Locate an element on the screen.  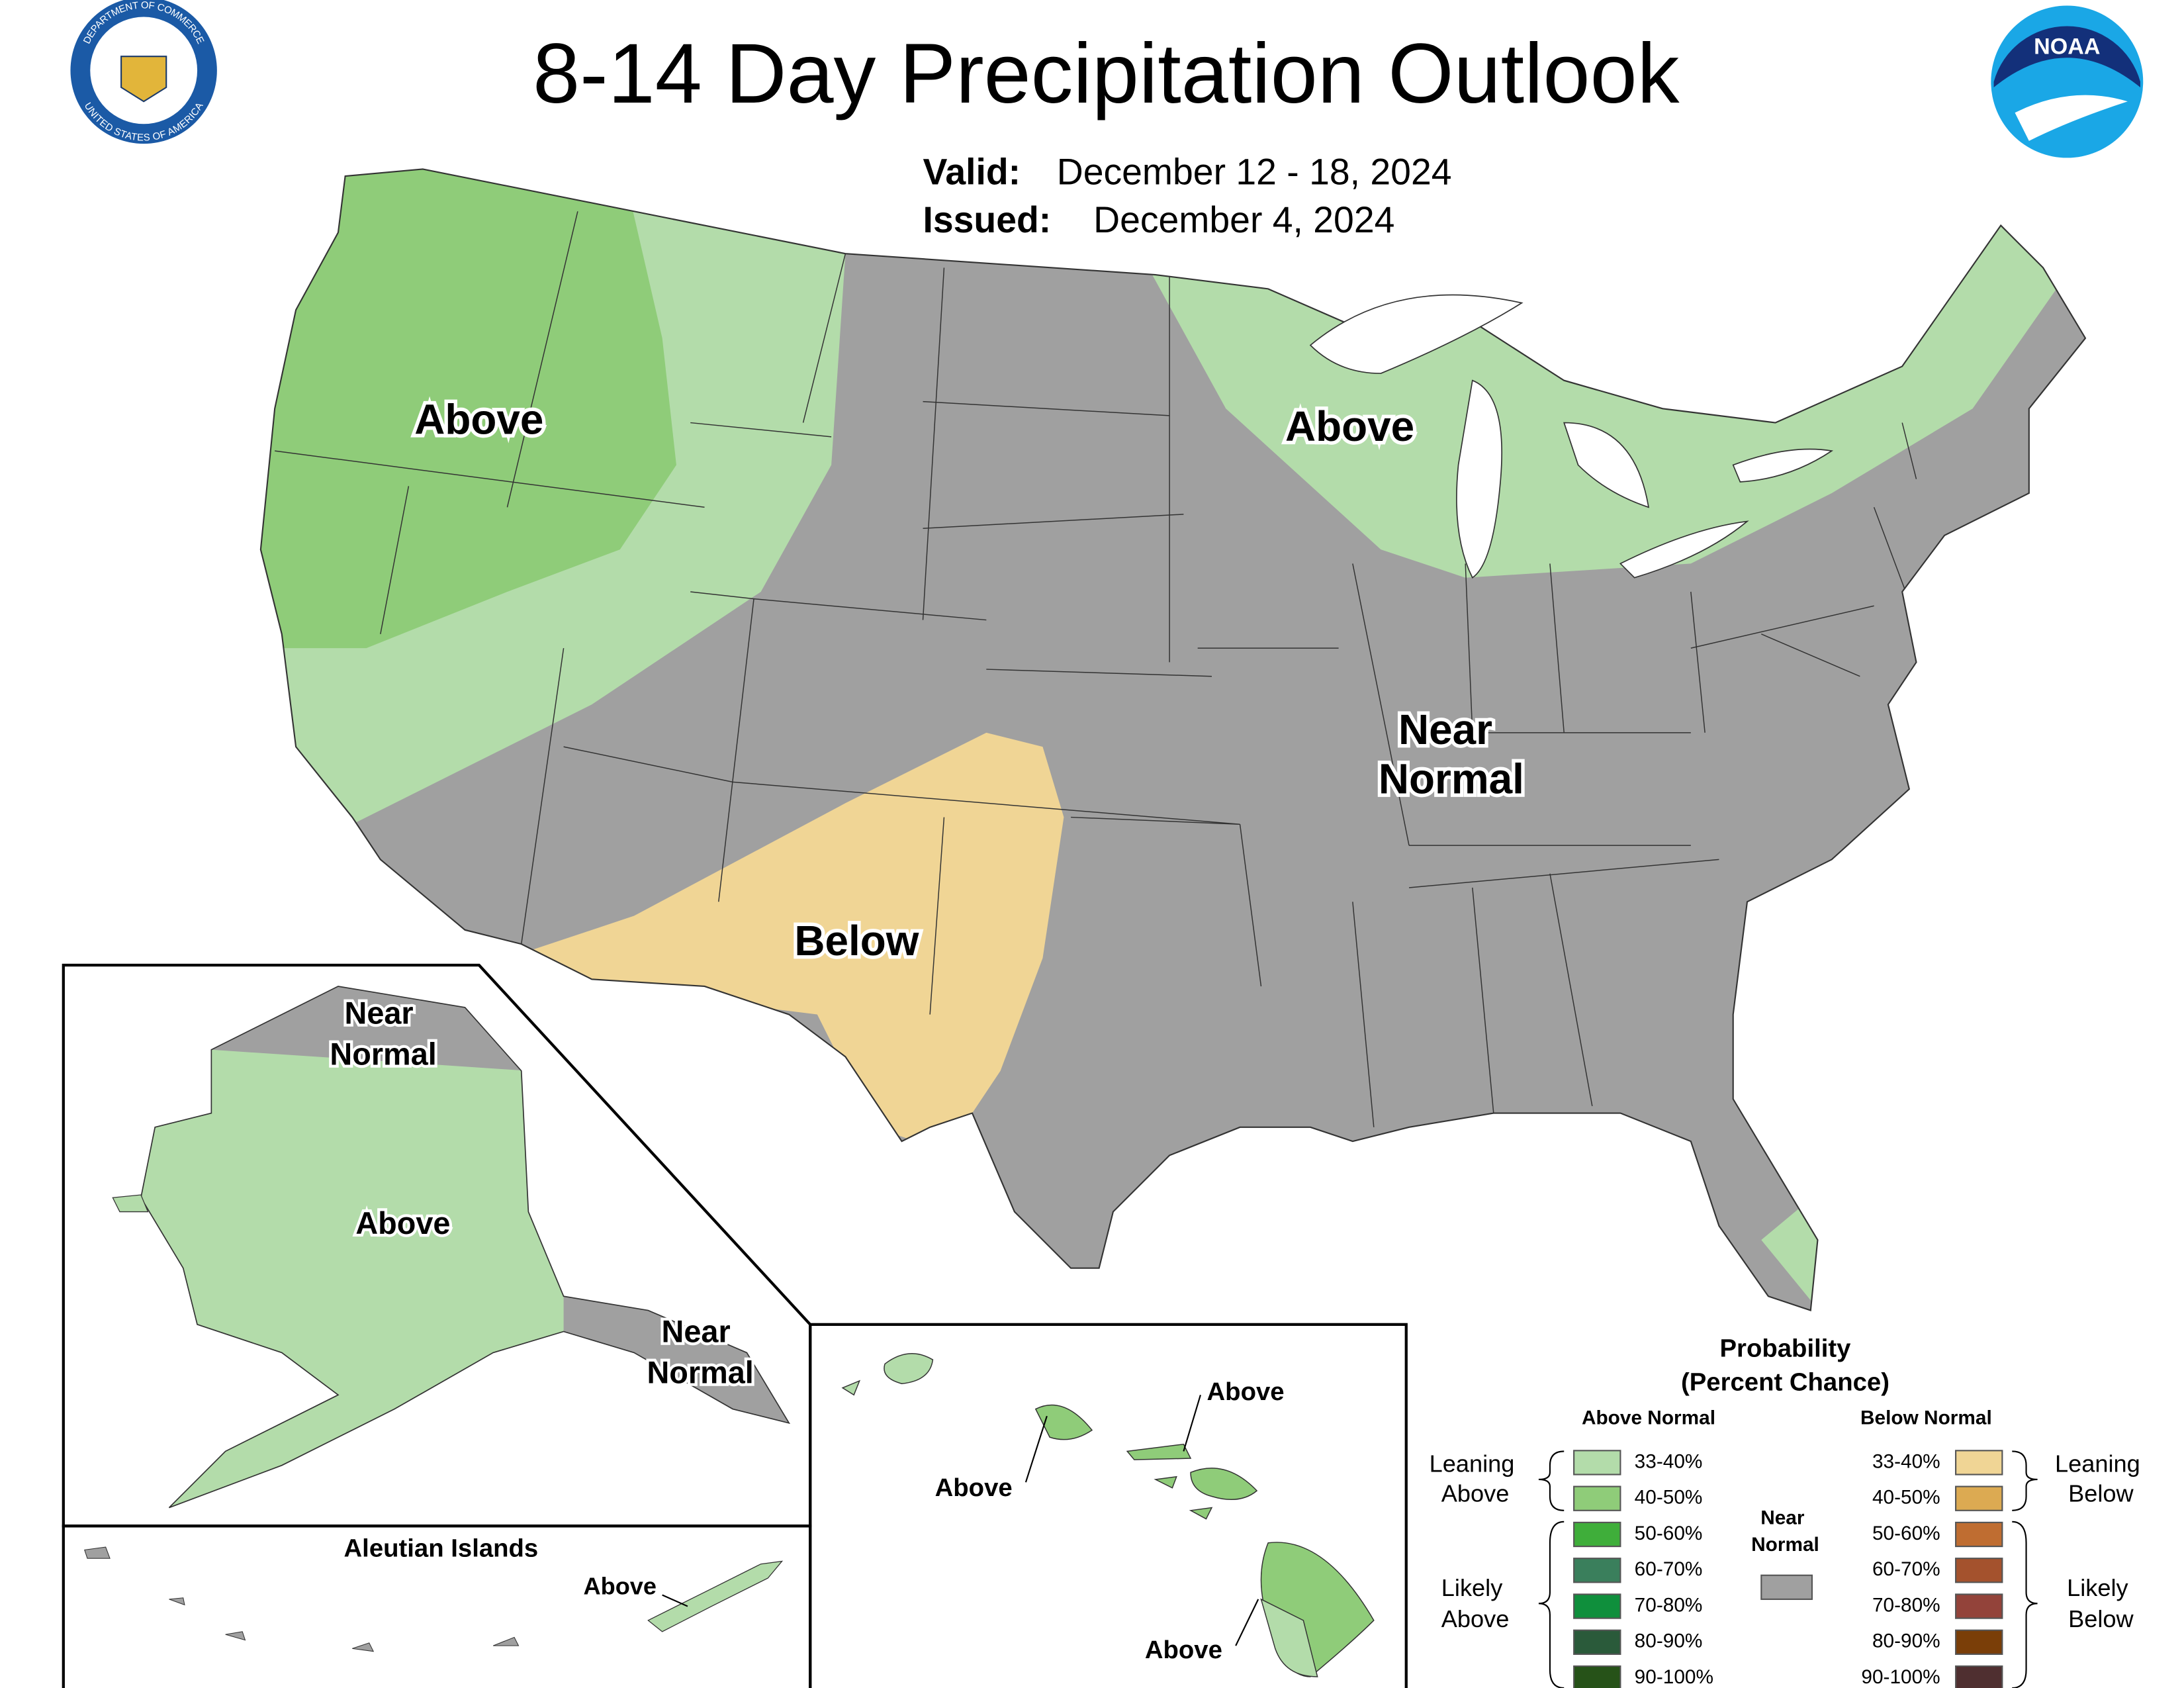
legend-header: Below Normal is located at coordinates (1926, 1418).